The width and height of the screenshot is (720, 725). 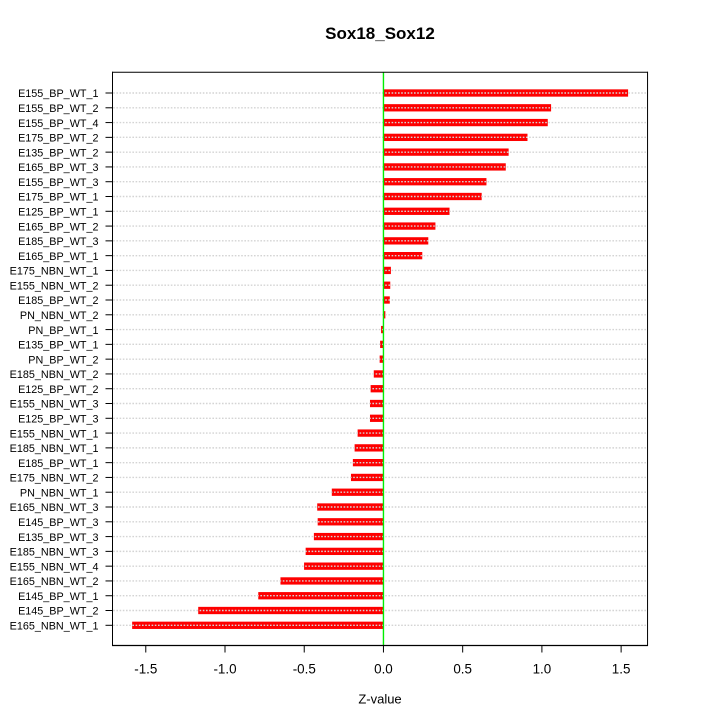 What do you see at coordinates (58, 183) in the screenshot?
I see `svg-text: E155_BP_WT_3` at bounding box center [58, 183].